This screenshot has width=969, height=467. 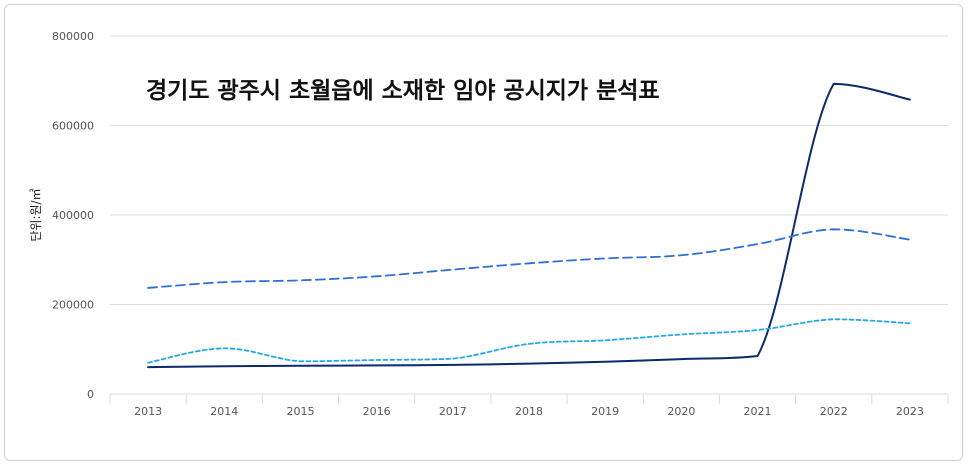 I want to click on x-tick-label: 2017, so click(x=453, y=411).